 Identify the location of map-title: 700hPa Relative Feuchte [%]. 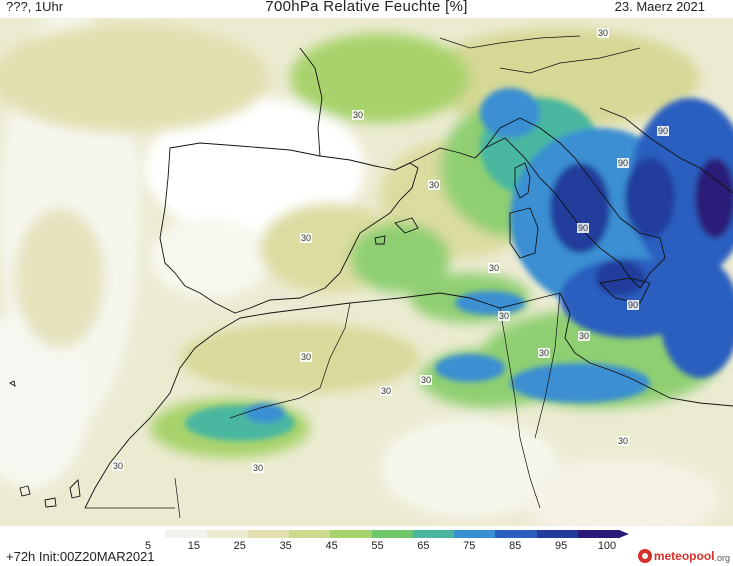
(366, 7).